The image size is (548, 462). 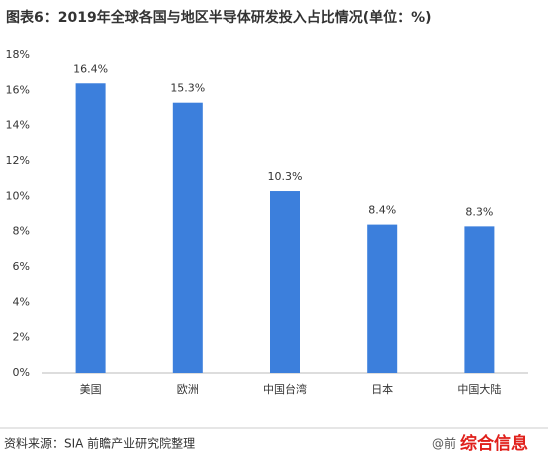 What do you see at coordinates (285, 389) in the screenshot?
I see `x-tick-label: 中国台湾` at bounding box center [285, 389].